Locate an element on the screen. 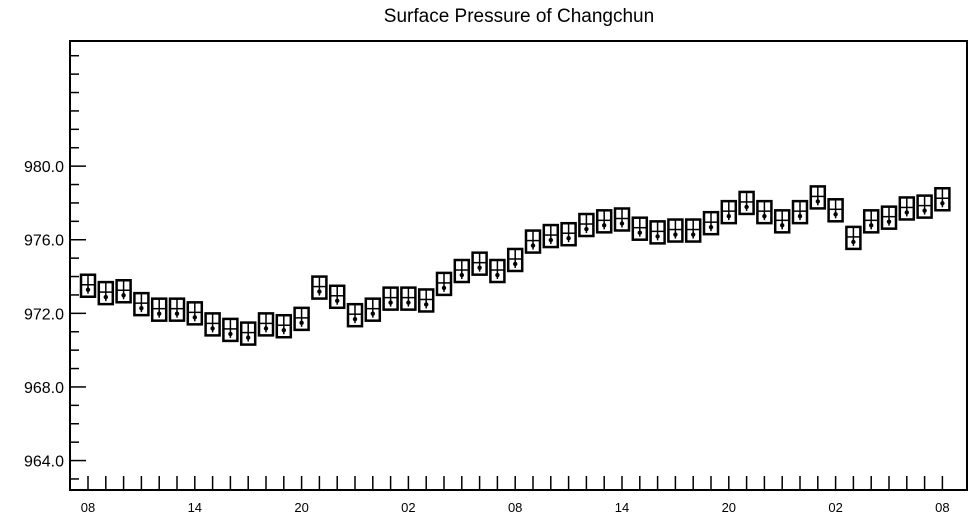 This screenshot has height=520, width=975. y-tick-label: 980.0 is located at coordinates (44, 167).